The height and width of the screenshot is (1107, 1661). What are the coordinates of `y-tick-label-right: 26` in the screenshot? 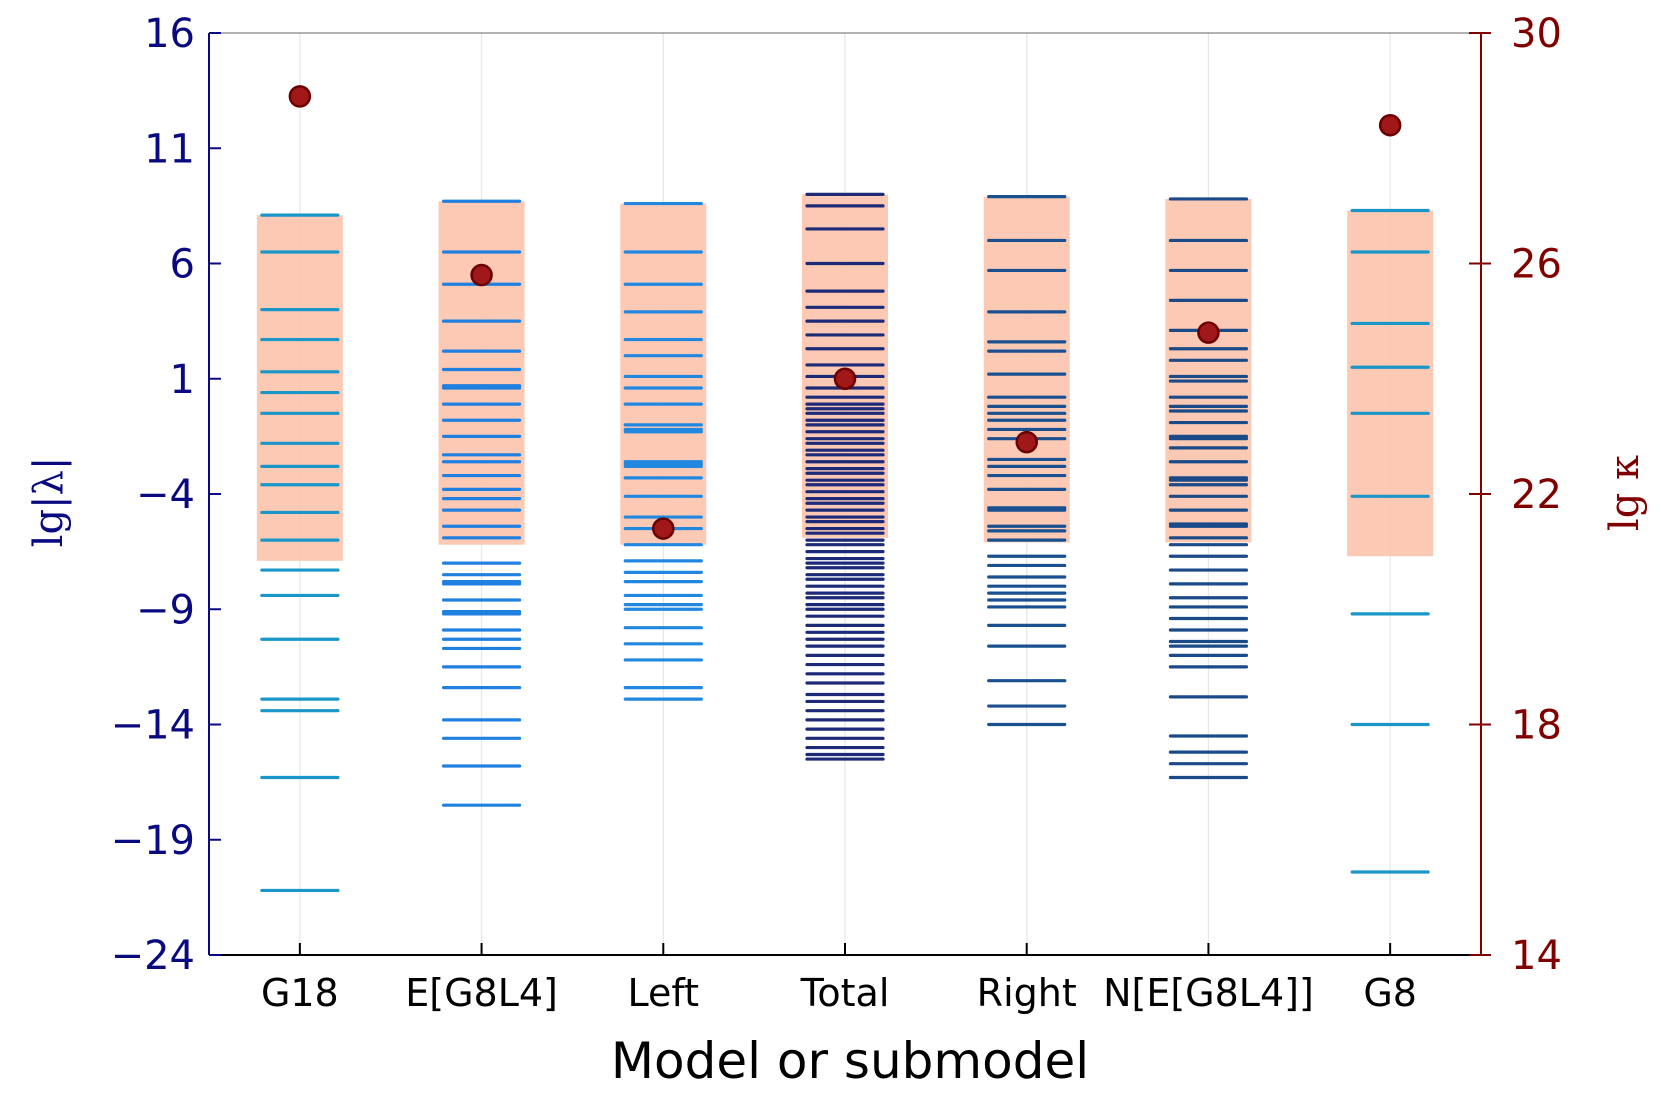 It's located at (1536, 265).